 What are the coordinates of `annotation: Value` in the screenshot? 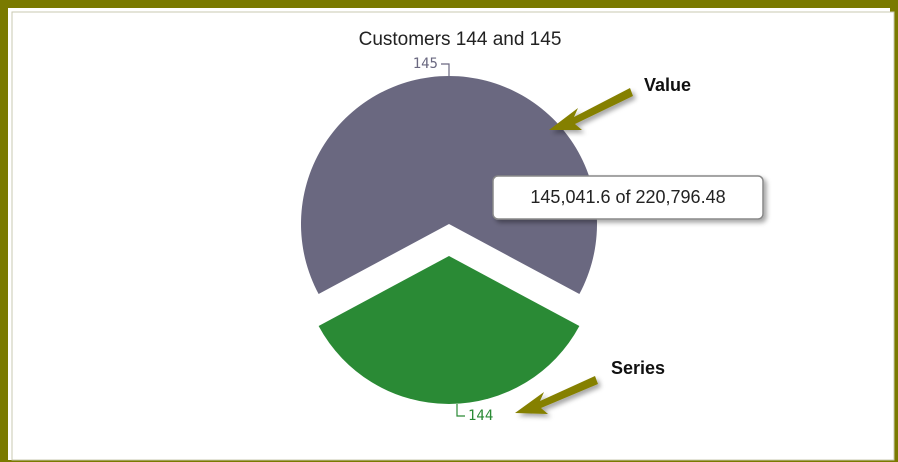 It's located at (667, 85).